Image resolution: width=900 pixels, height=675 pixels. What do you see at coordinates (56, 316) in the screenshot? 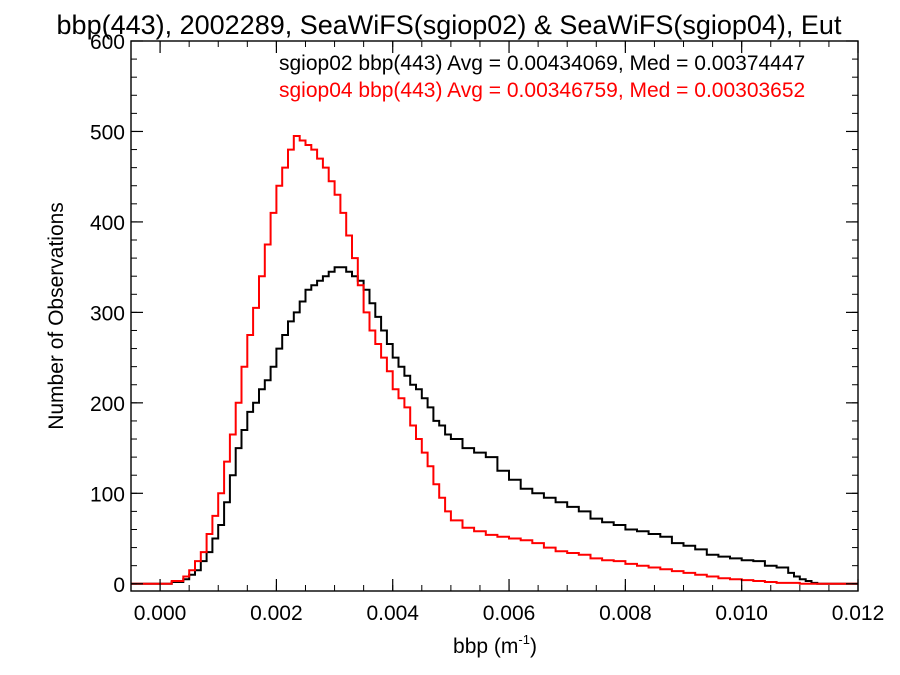
I see `y-axis-label: Number of Observations` at bounding box center [56, 316].